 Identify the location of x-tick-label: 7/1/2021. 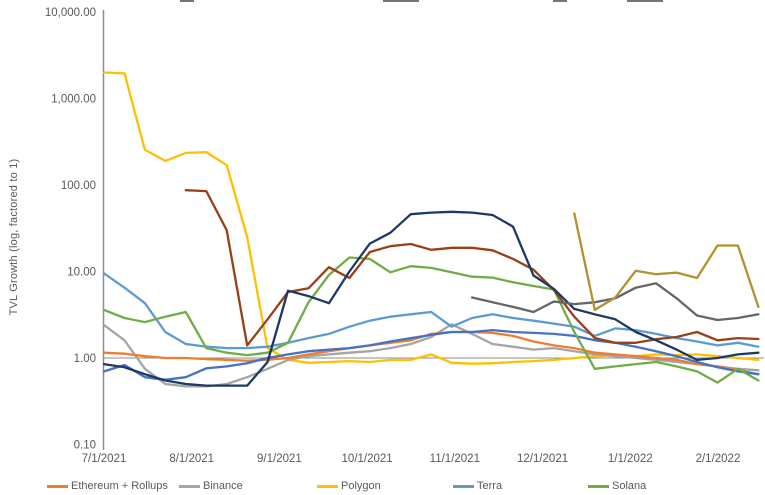
(104, 459).